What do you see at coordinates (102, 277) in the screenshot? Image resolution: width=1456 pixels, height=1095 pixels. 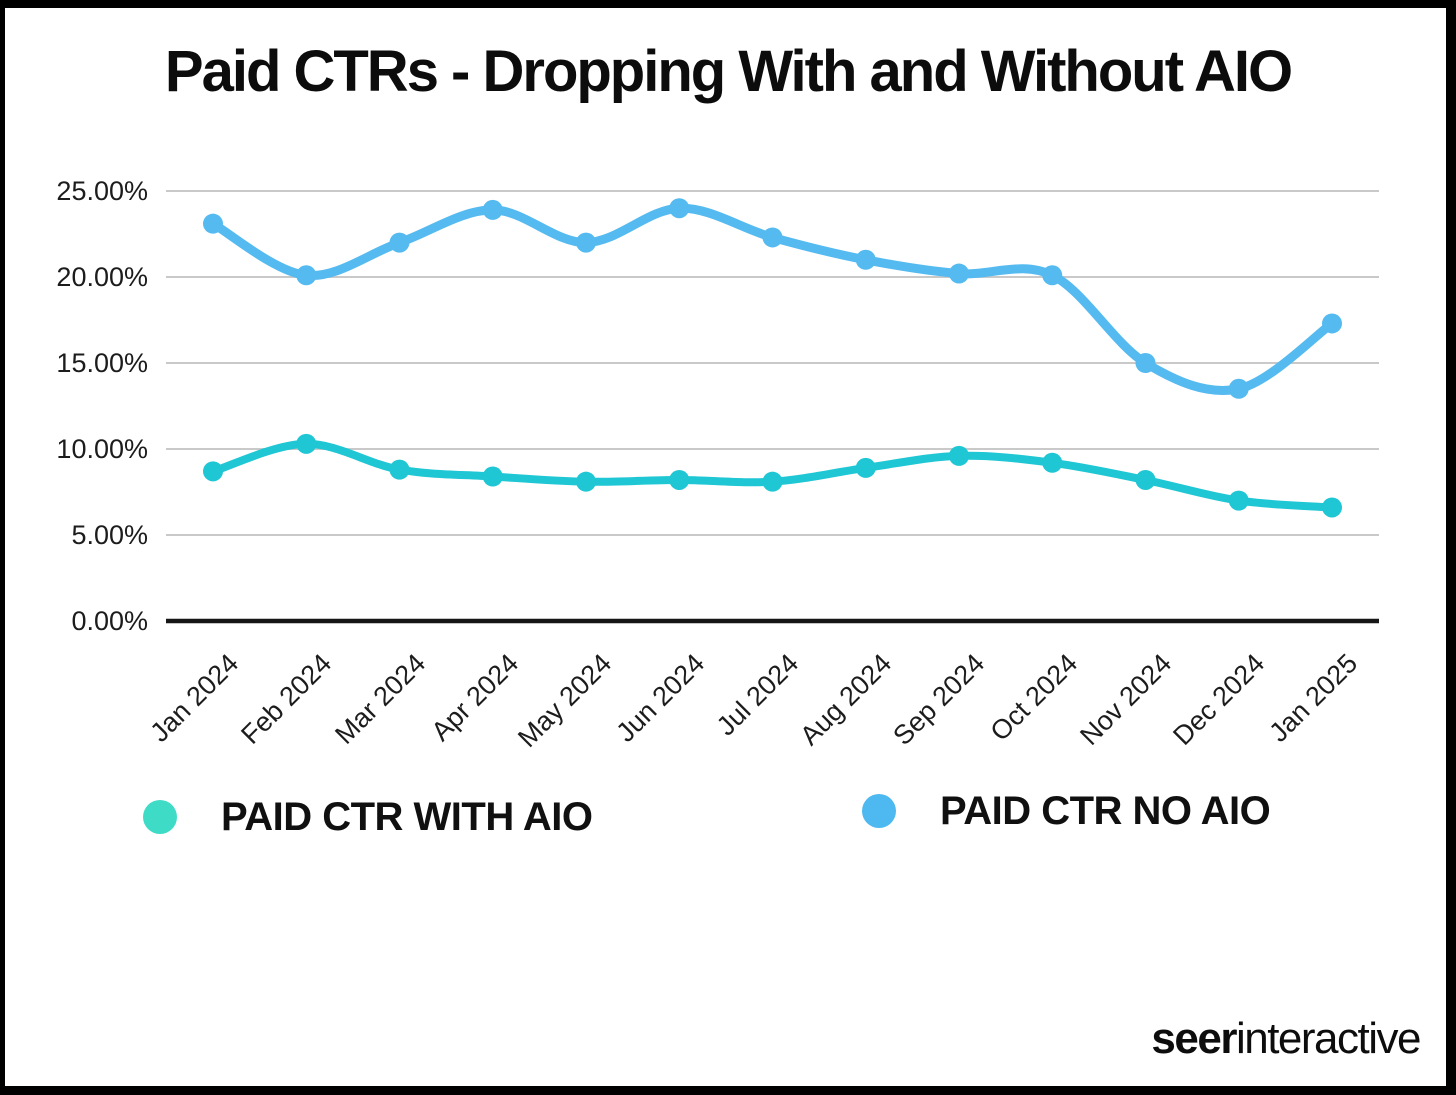 I see `y-axis-tick-label: 20.00%` at bounding box center [102, 277].